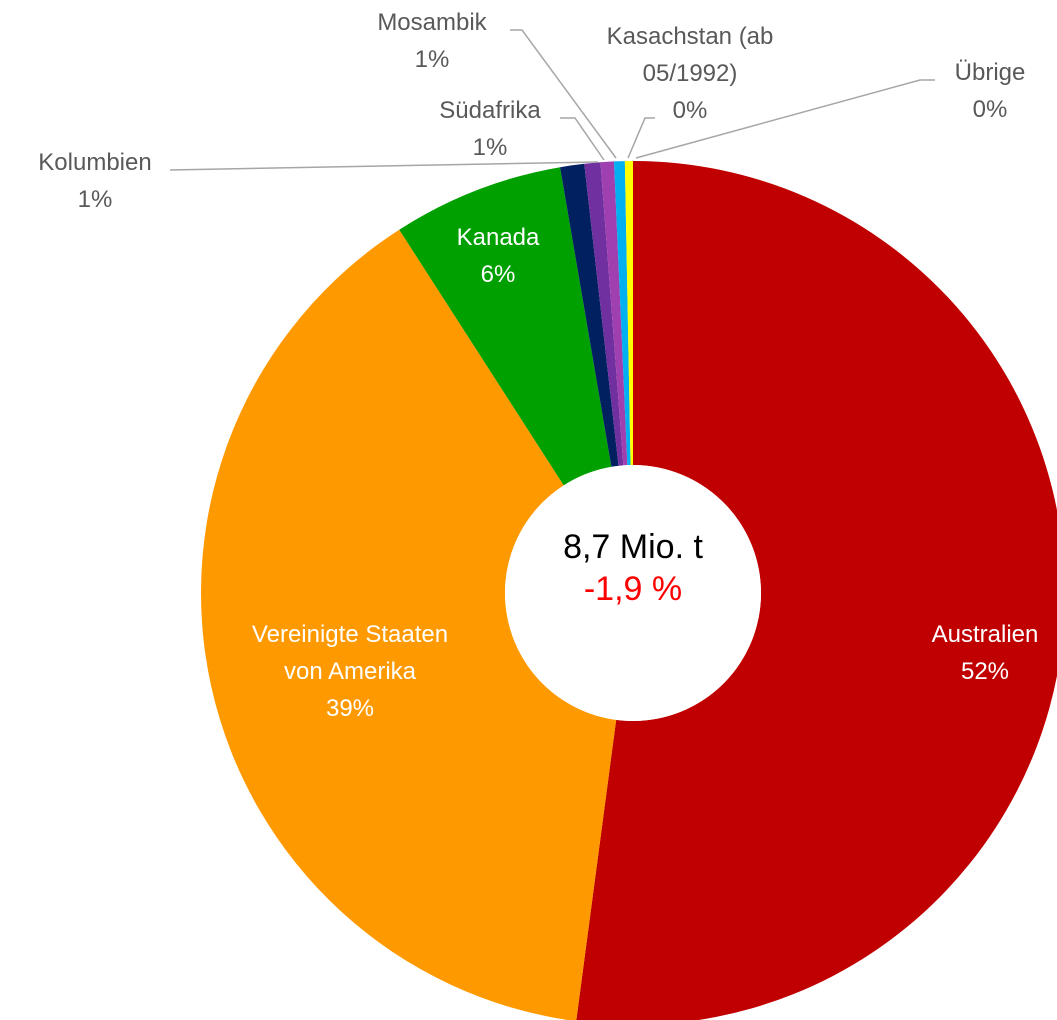  I want to click on slice-label: Südafrika 1%, so click(490, 129).